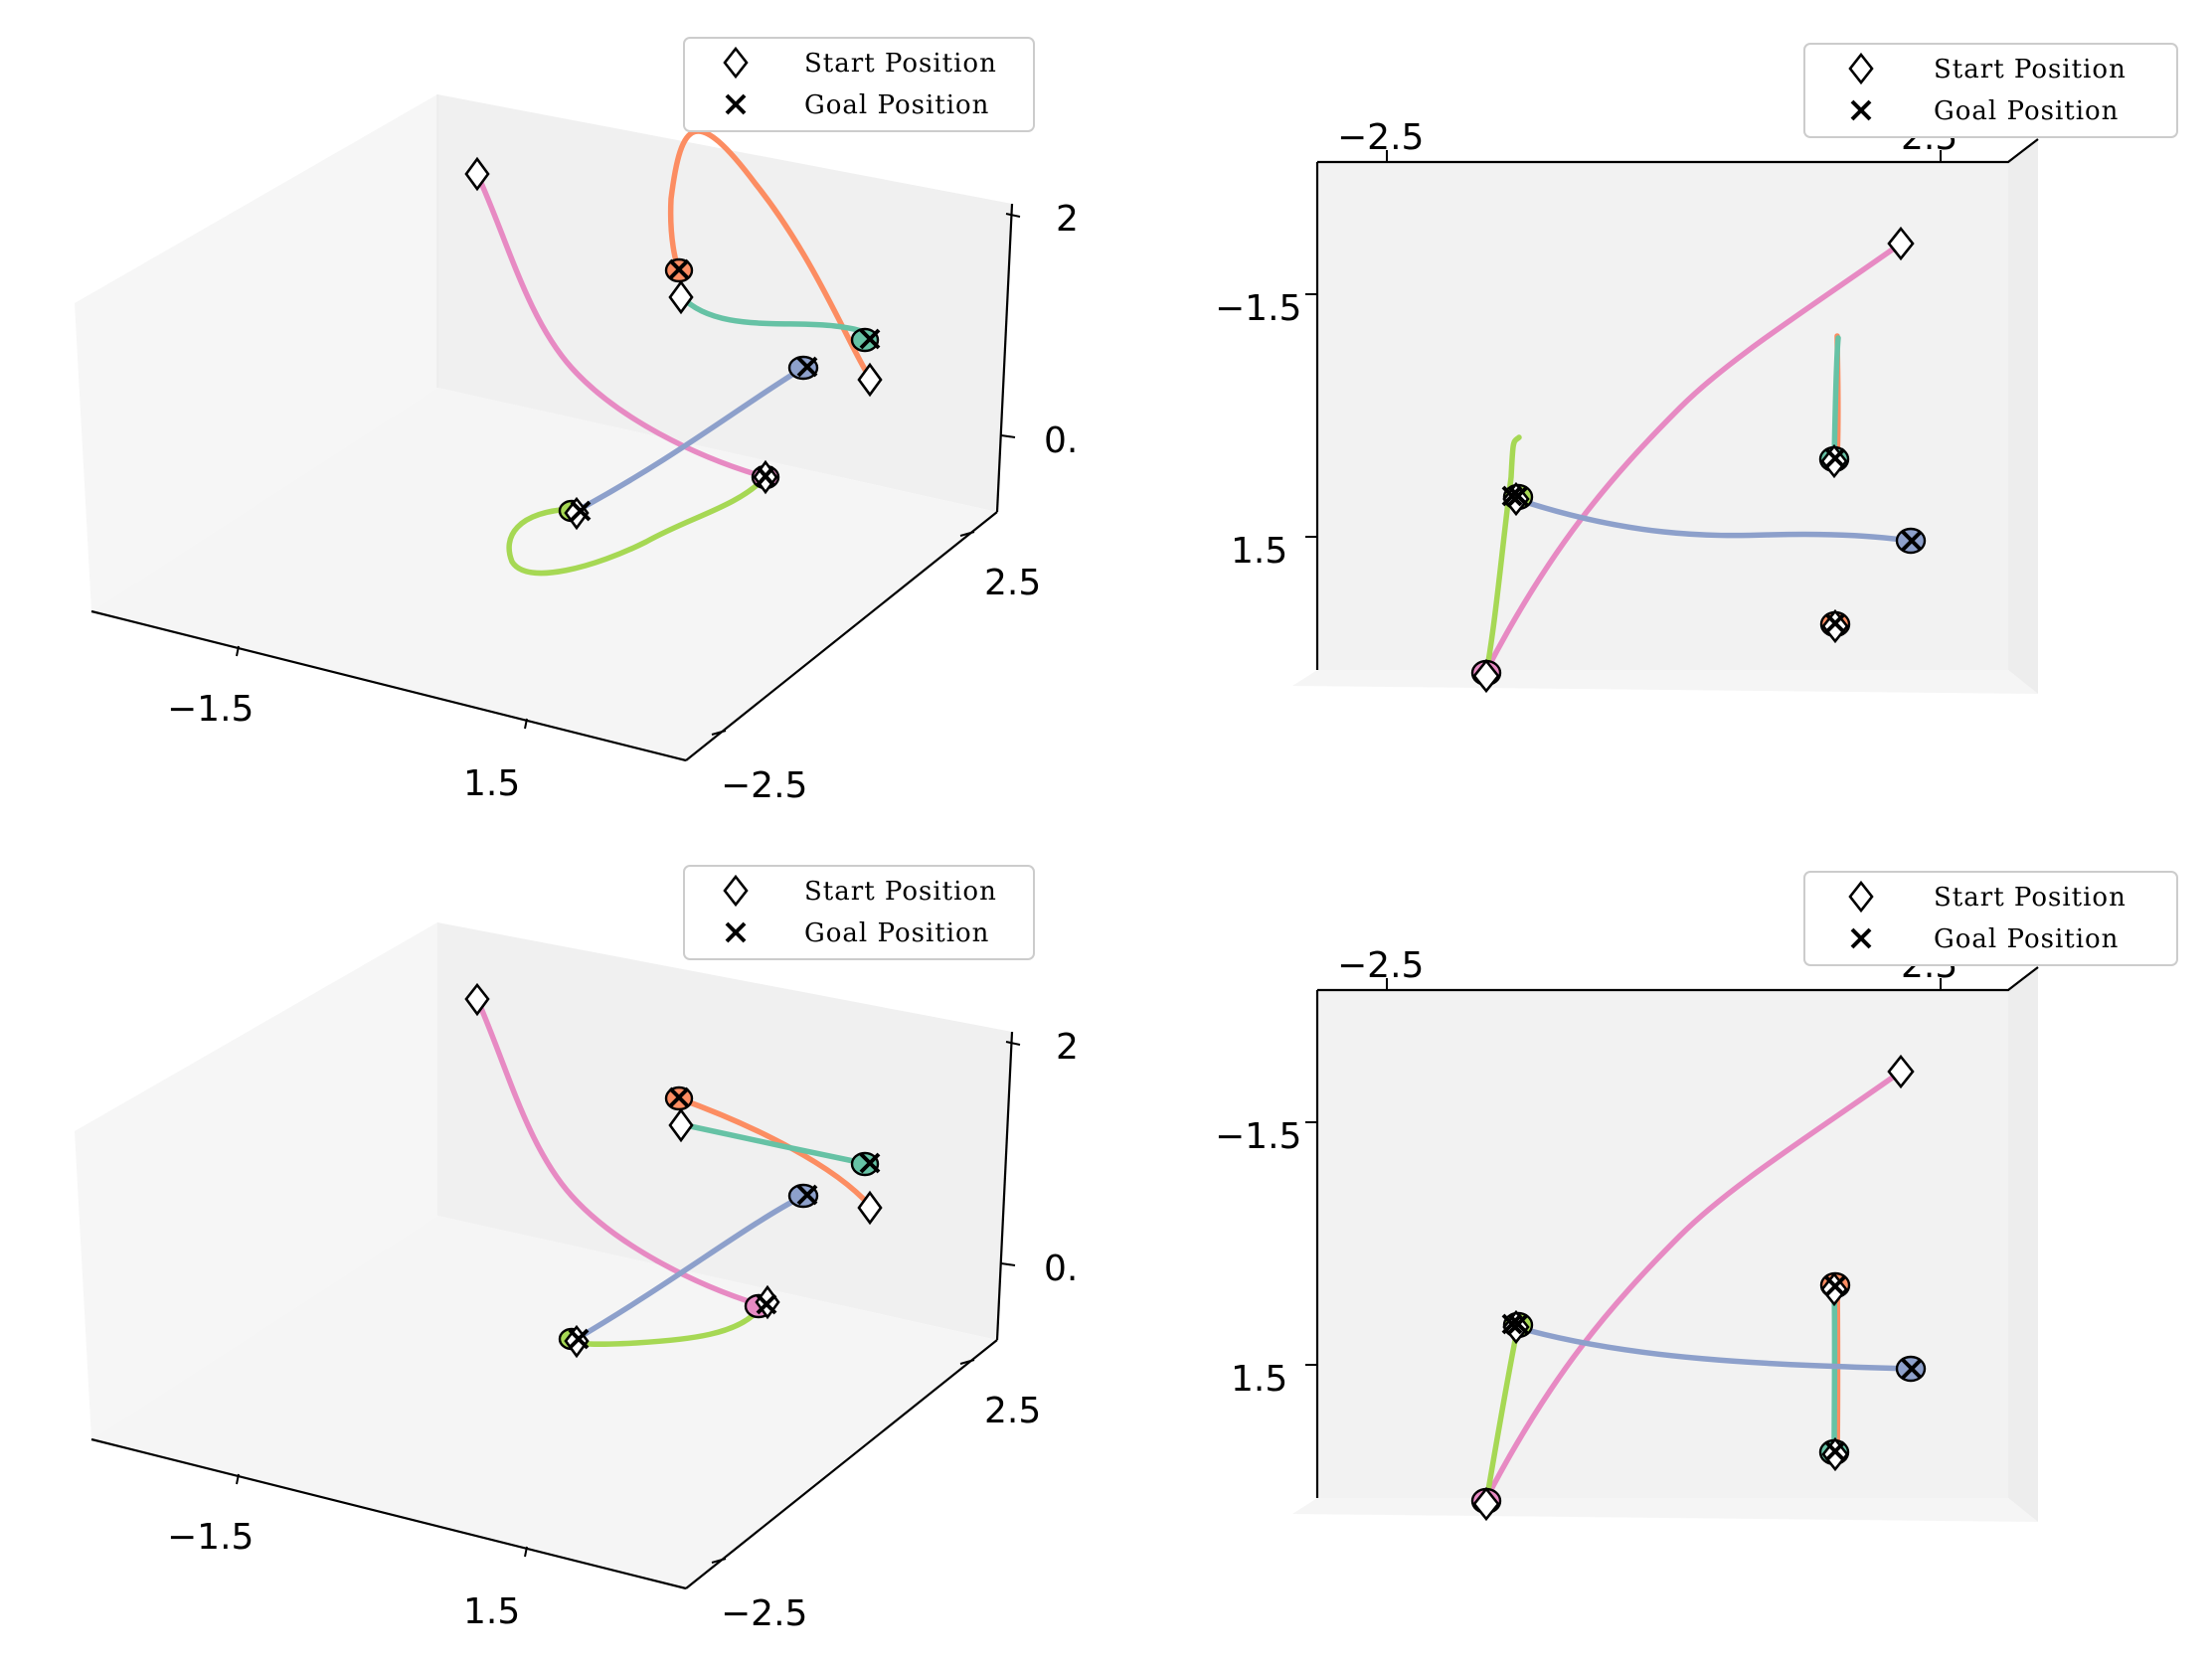 This screenshot has width=2212, height=1667. Describe the element at coordinates (388, 1513) in the screenshot. I see `x-axis-line` at that location.